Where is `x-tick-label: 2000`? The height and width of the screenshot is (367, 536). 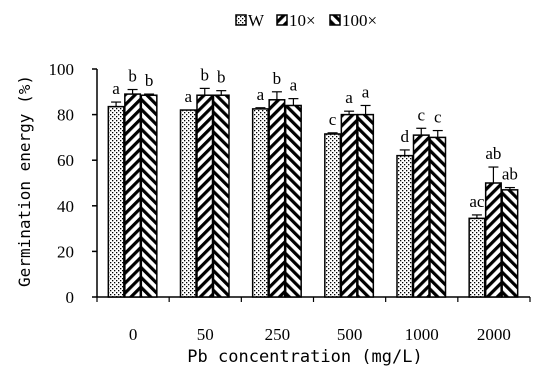
x-tick-label: 2000 is located at coordinates (494, 334).